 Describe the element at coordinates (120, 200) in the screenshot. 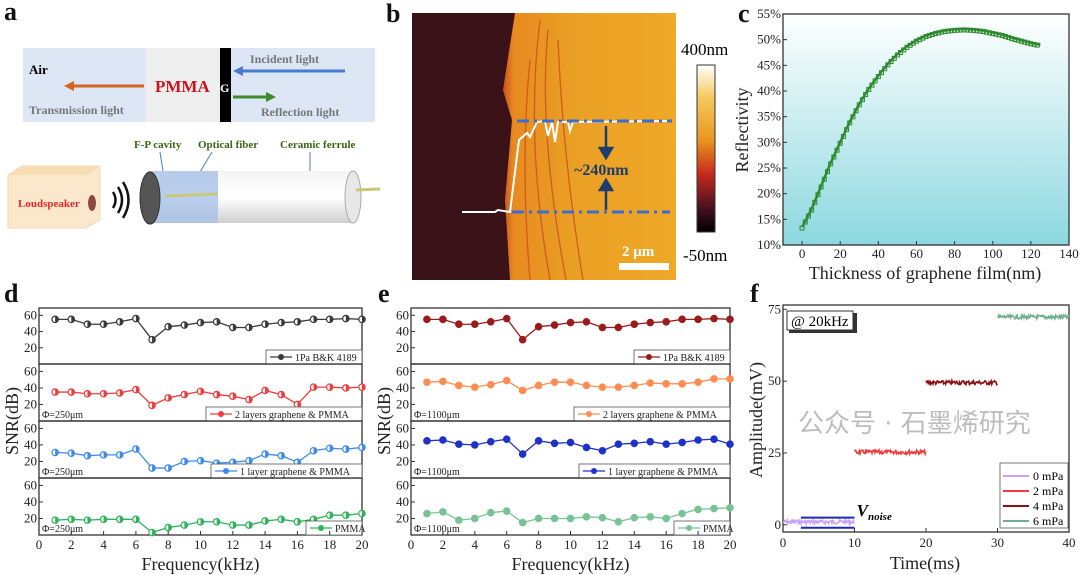

I see `sound-waves-icon` at that location.